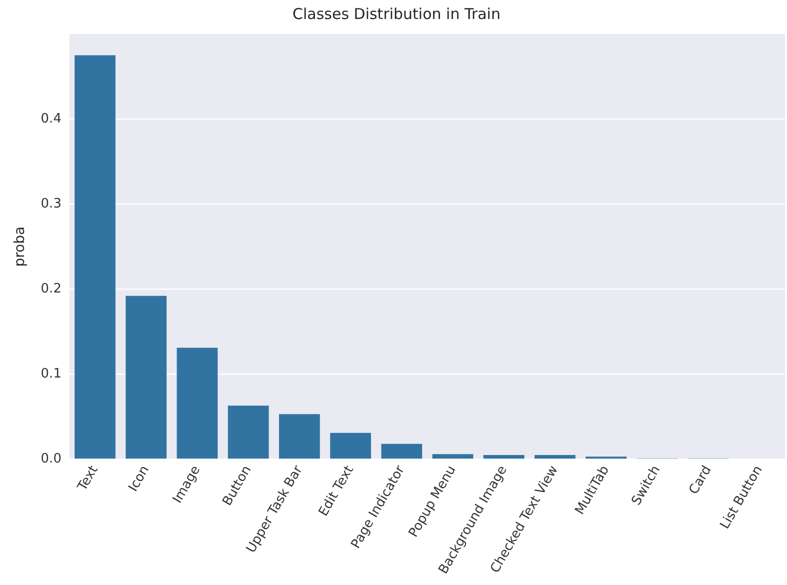 This screenshot has width=787, height=585. Describe the element at coordinates (20, 246) in the screenshot. I see `y-axis-title: proba` at that location.